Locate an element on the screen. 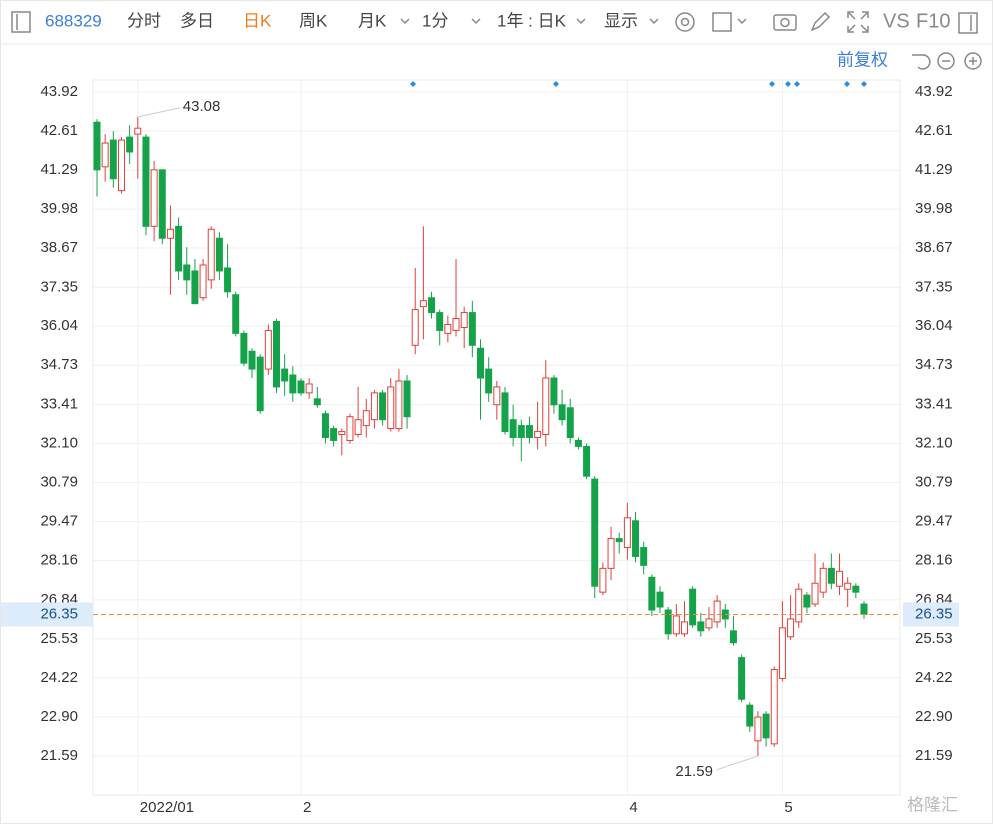 The width and height of the screenshot is (993, 824). y-tick-label-right: 24.22 is located at coordinates (934, 677).